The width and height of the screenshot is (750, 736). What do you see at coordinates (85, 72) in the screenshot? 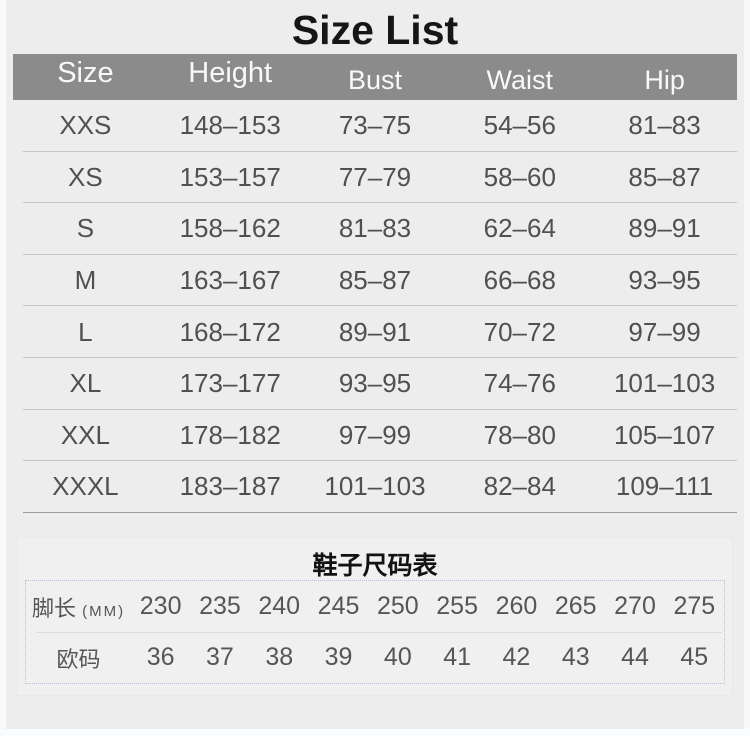
I see `column-header-size: Size` at bounding box center [85, 72].